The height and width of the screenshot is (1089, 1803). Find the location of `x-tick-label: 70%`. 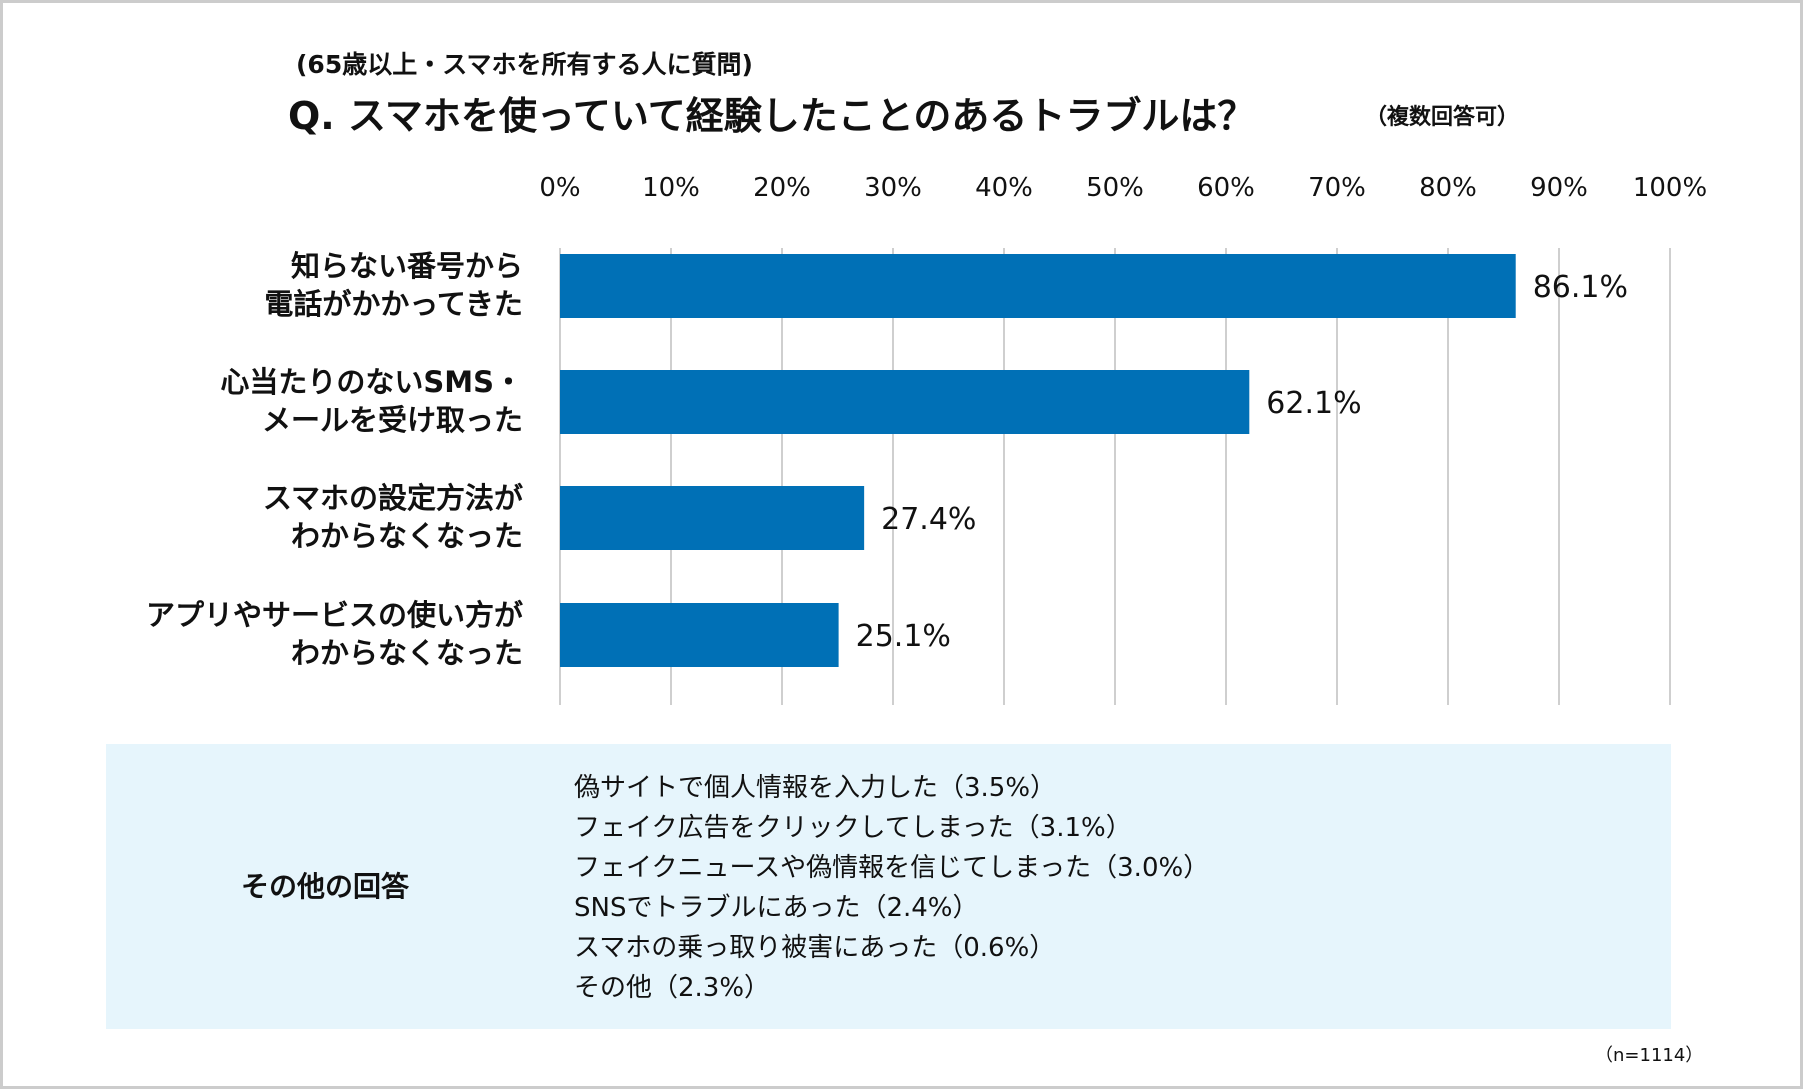

x-tick-label: 70% is located at coordinates (1337, 188).